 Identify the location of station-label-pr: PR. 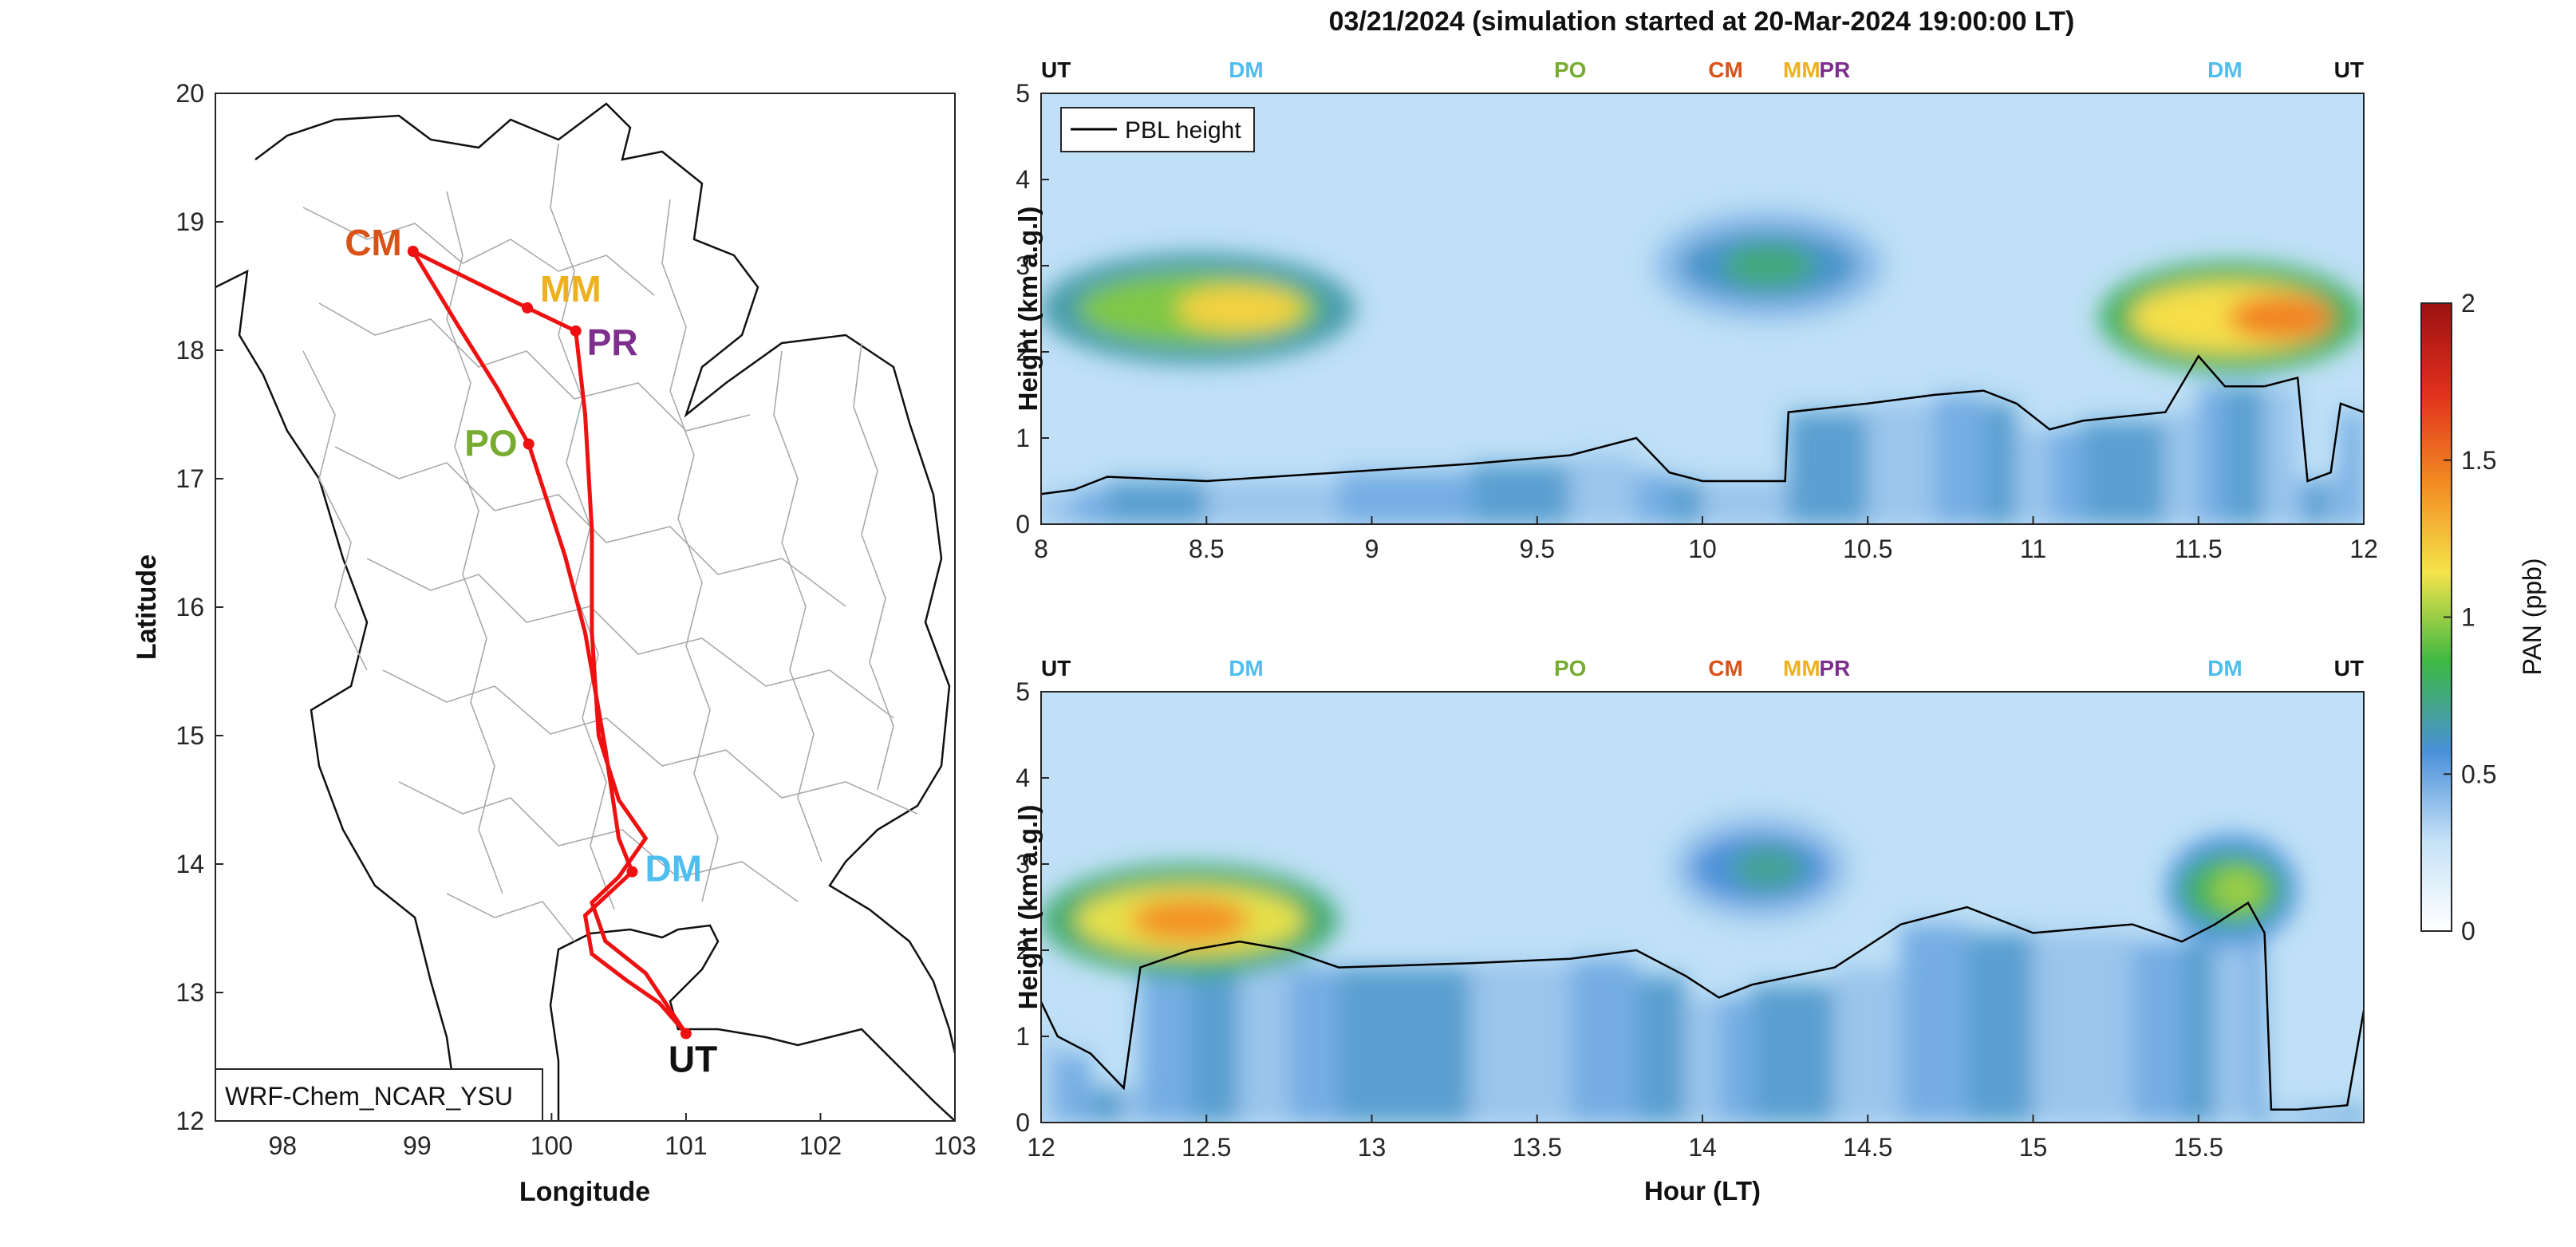
(613, 343).